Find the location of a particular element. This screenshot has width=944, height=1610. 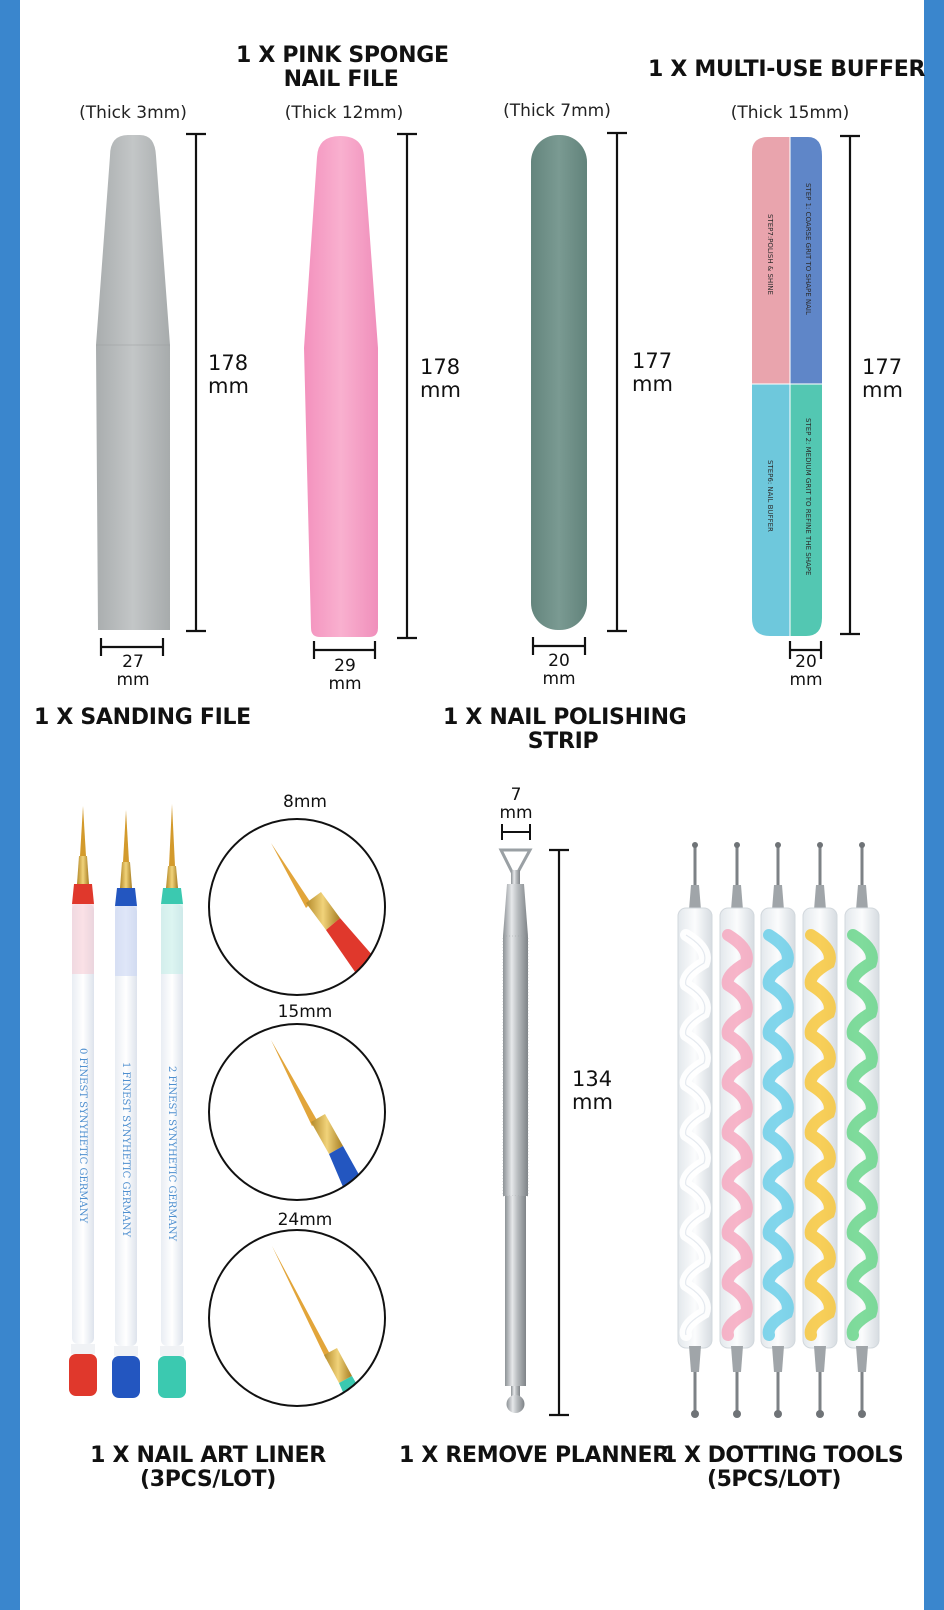

strip-thickness: (Thick 7mm) is located at coordinates (557, 111).